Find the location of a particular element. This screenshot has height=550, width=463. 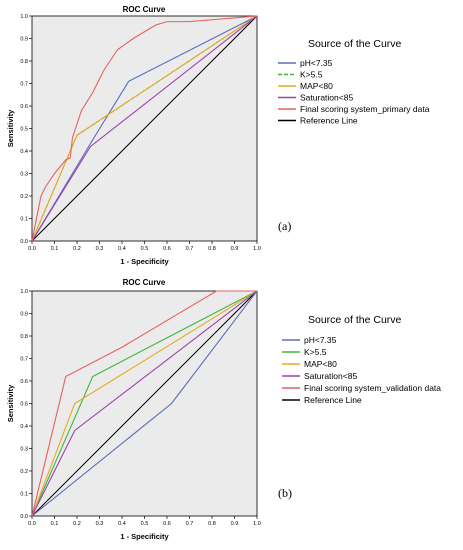

panel-label: (b) is located at coordinates (285, 493).